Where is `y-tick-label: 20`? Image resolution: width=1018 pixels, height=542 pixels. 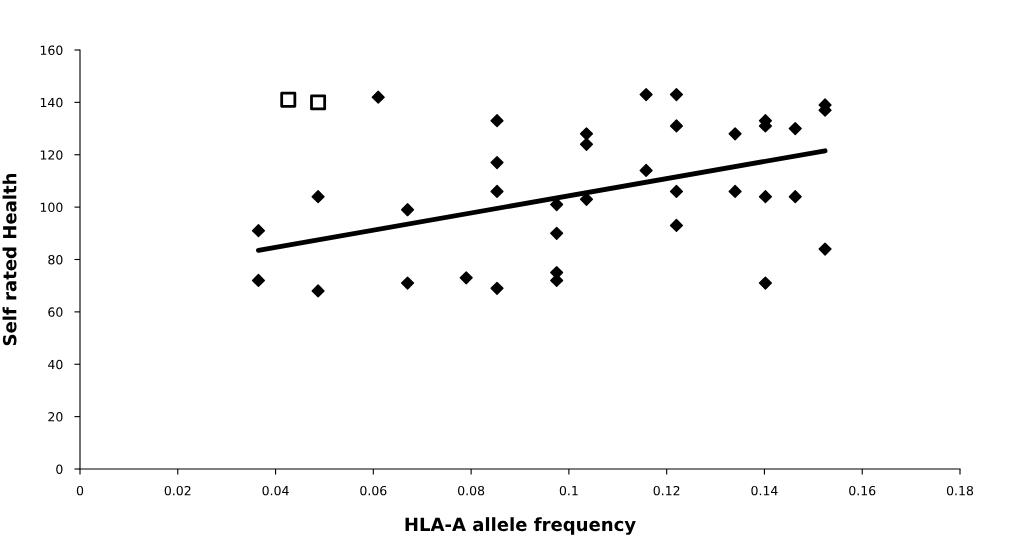
y-tick-label: 20 is located at coordinates (55, 417).